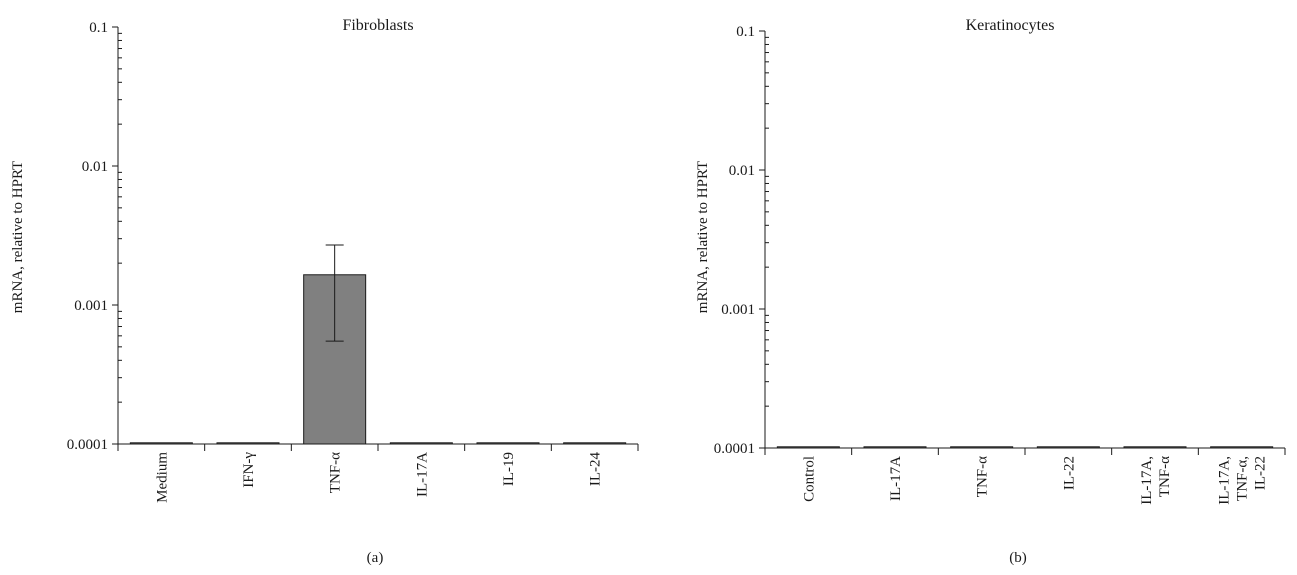 This screenshot has height=575, width=1297. I want to click on panel-a-y-tick-label: 0.1, so click(98, 28).